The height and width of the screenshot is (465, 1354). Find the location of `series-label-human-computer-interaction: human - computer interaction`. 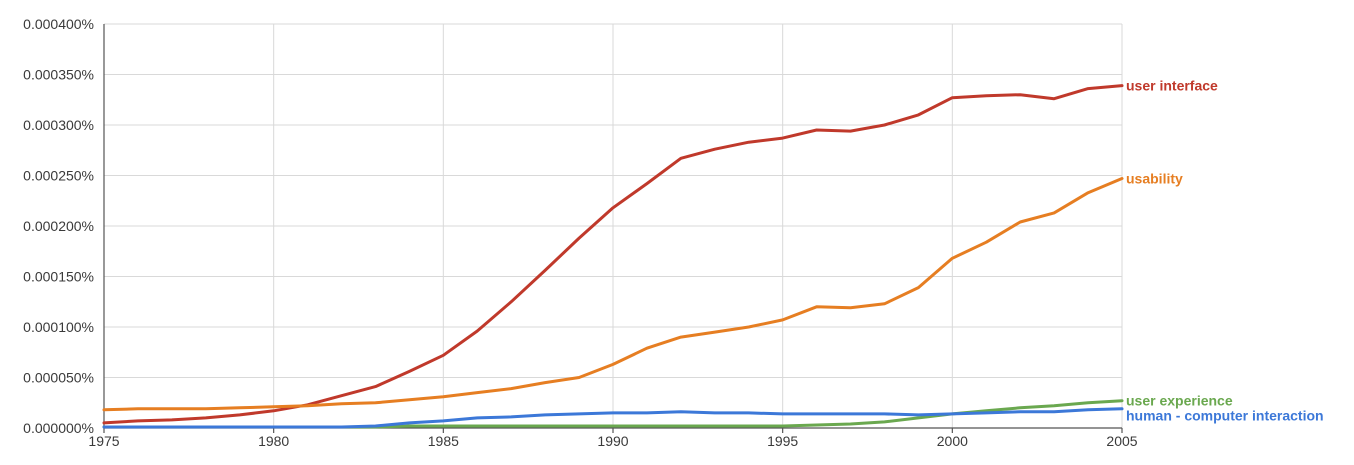

series-label-human-computer-interaction: human - computer interaction is located at coordinates (1225, 416).